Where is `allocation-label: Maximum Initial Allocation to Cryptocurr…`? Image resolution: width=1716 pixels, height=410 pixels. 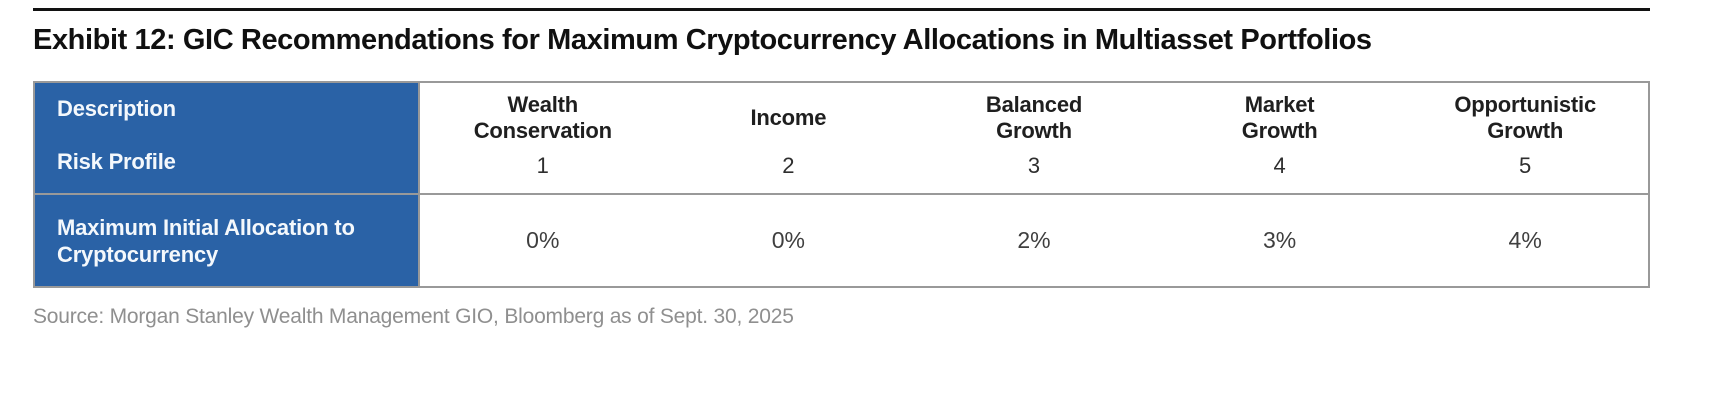
allocation-label: Maximum Initial Allocation to Cryptocurr… is located at coordinates (206, 240).